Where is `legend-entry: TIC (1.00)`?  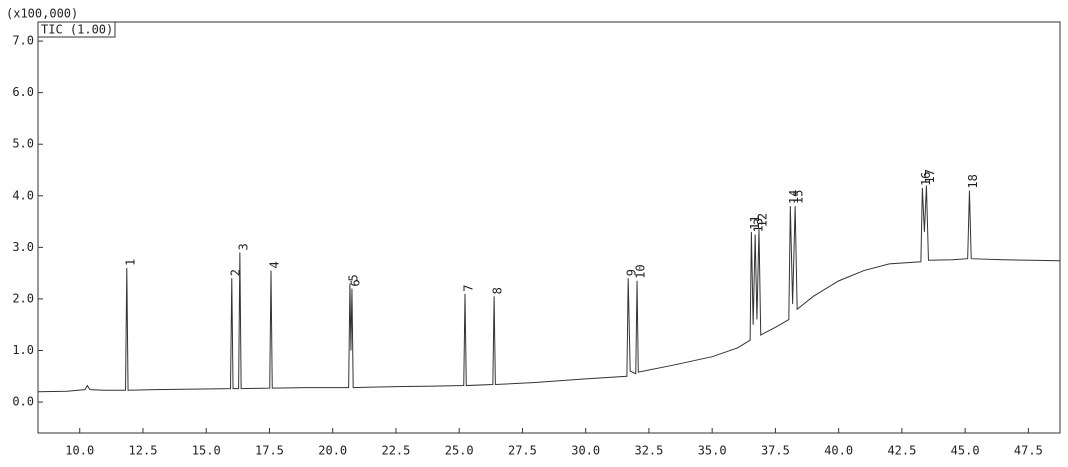 legend-entry: TIC (1.00) is located at coordinates (77, 30).